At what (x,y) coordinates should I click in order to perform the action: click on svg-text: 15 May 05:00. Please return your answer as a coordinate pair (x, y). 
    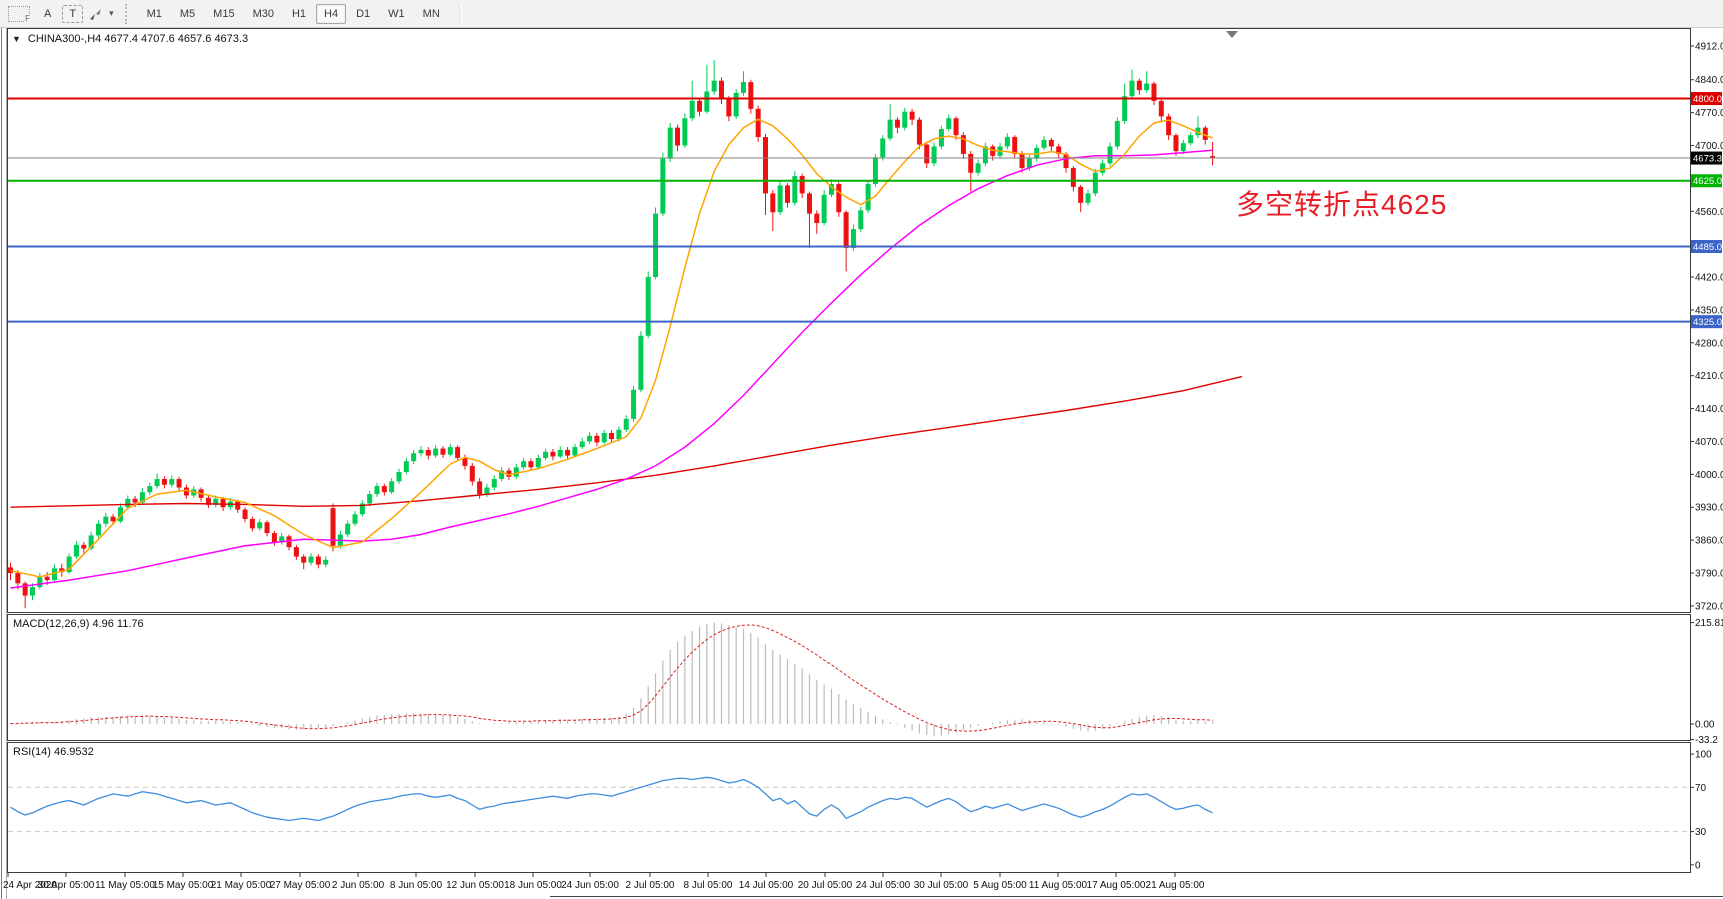
    Looking at the image, I should click on (183, 885).